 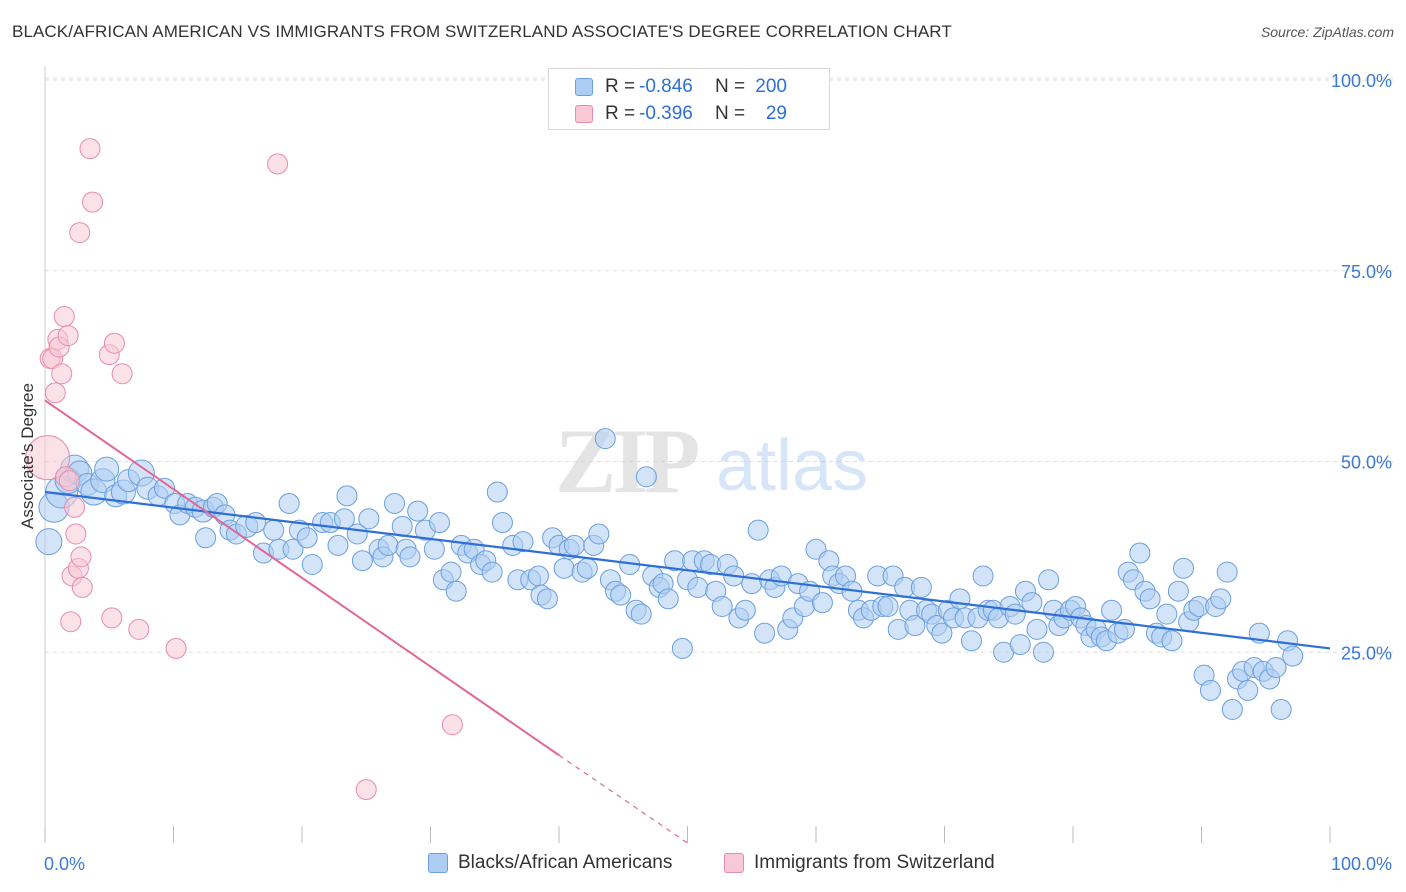 I want to click on r-label: R =, so click(x=620, y=86).